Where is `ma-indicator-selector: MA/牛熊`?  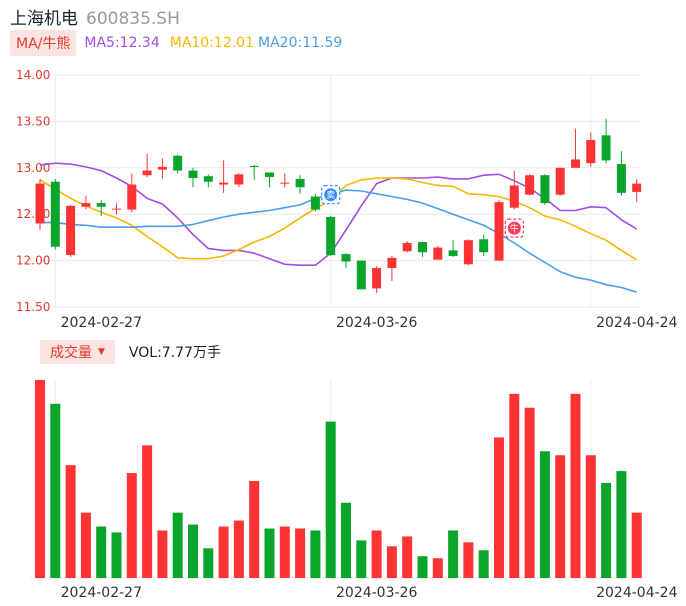
ma-indicator-selector: MA/牛熊 is located at coordinates (43, 43).